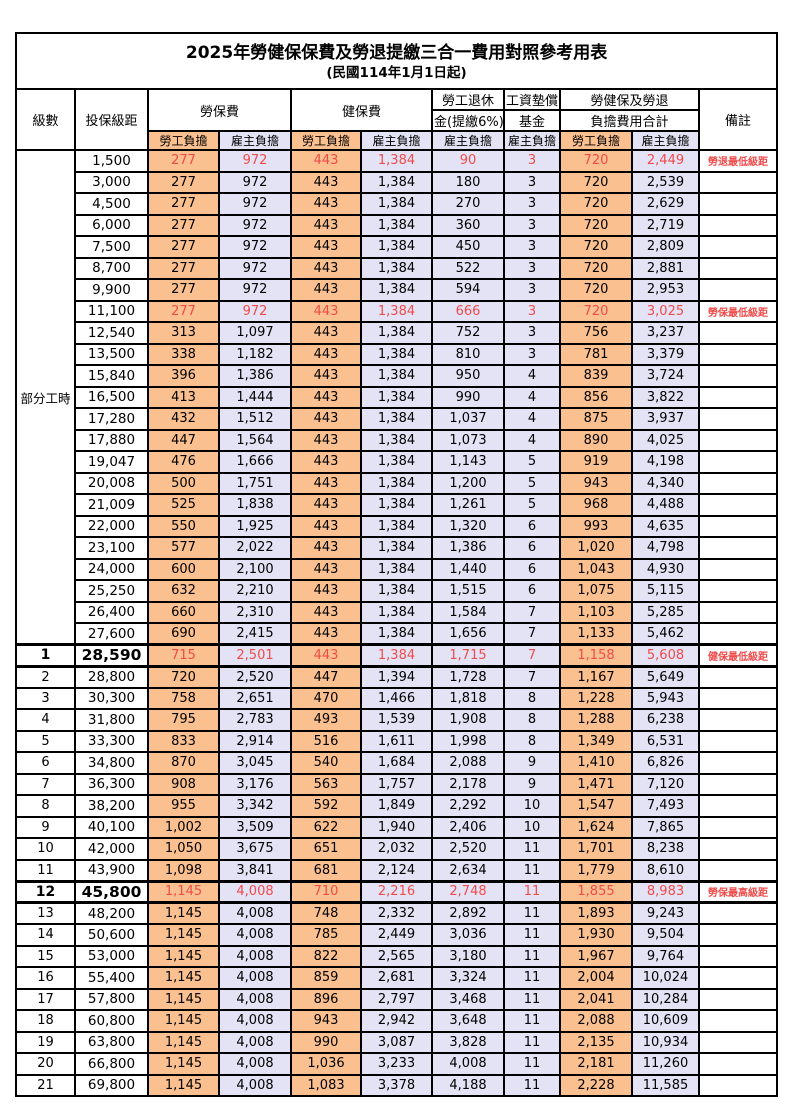  What do you see at coordinates (183, 354) in the screenshot?
I see `labor-employee-cell: 338` at bounding box center [183, 354].